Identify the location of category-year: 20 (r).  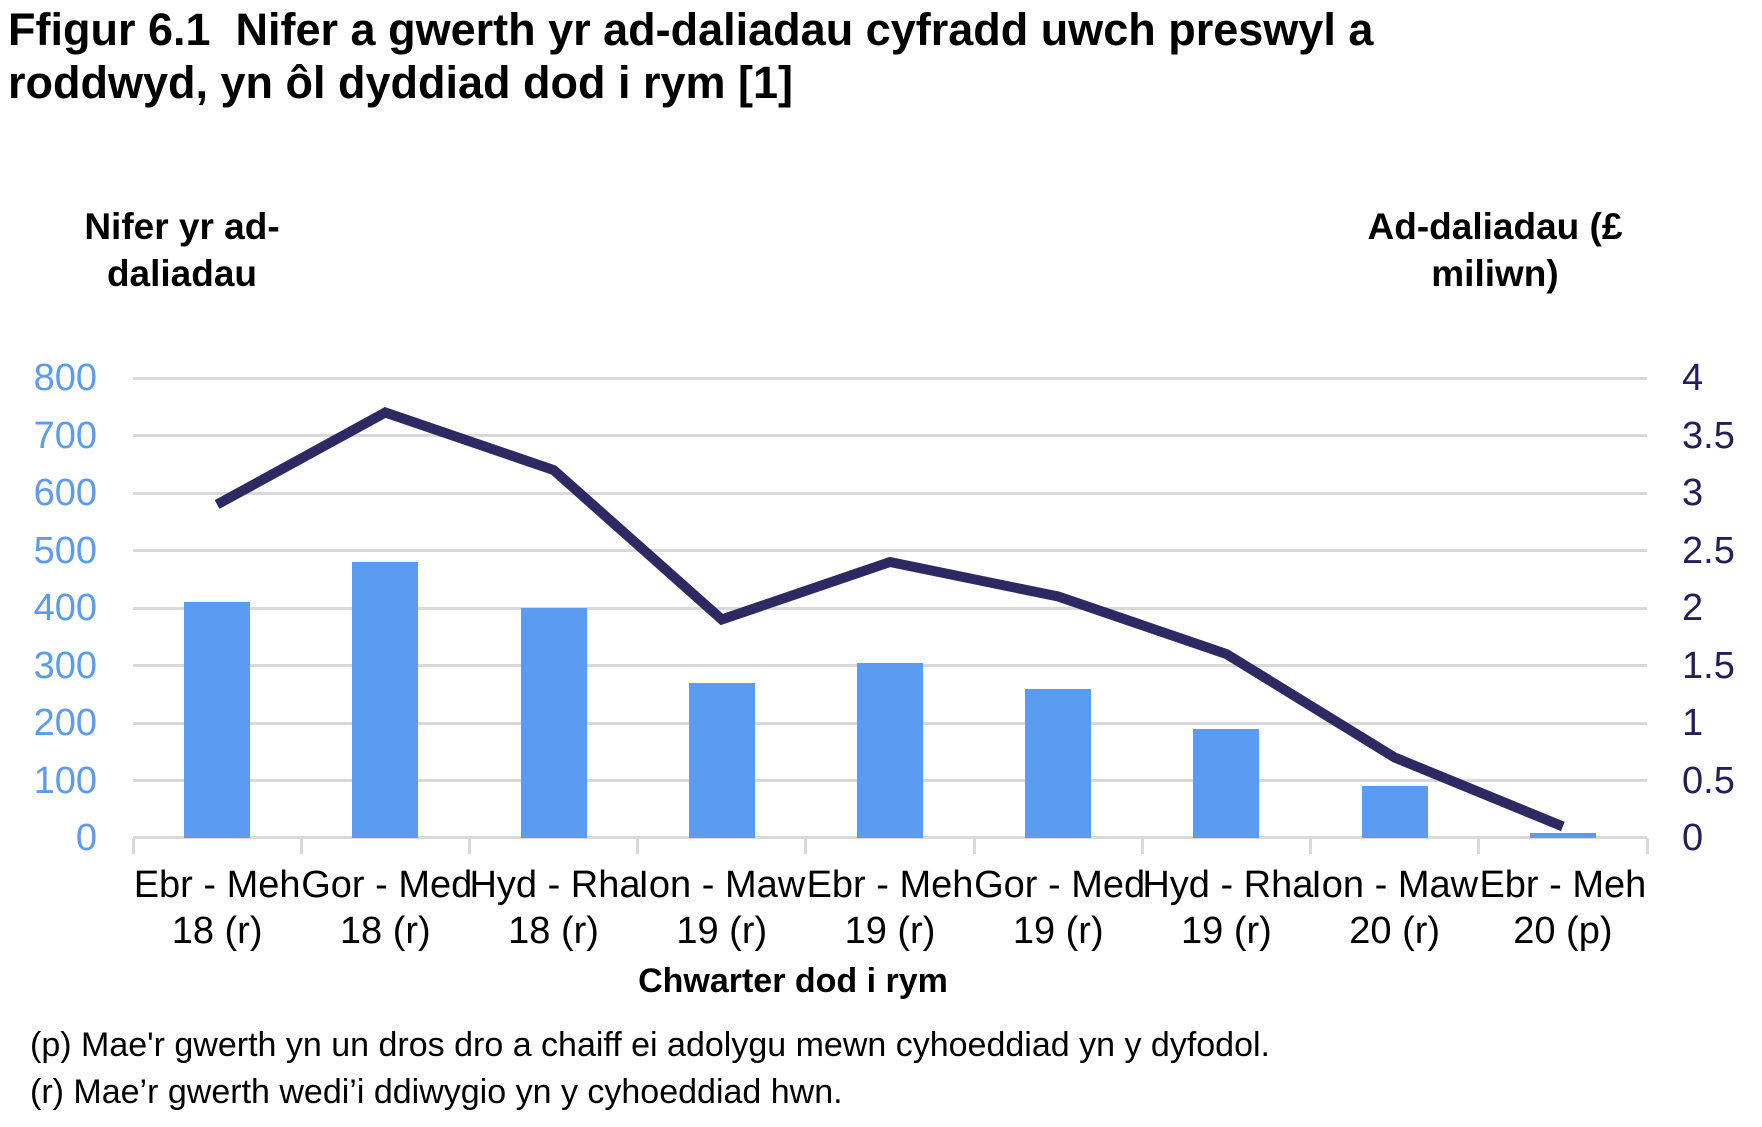
(1395, 931).